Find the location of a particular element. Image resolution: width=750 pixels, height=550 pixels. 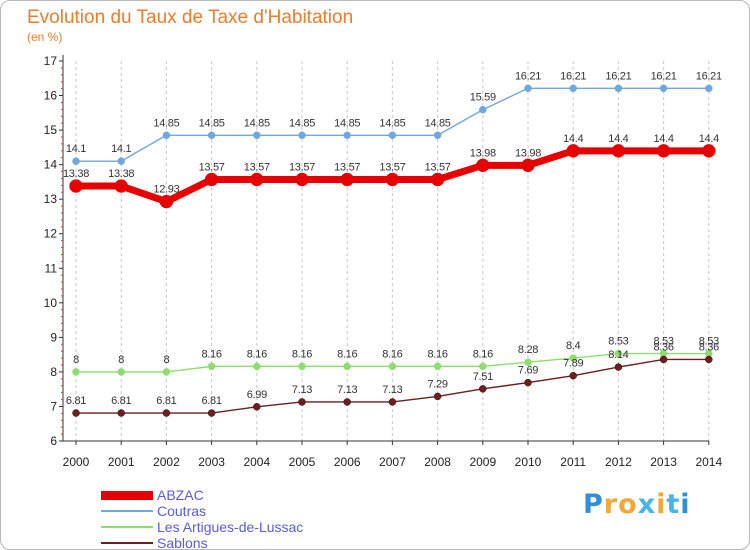

data-label-coutras-2011: 16.21 is located at coordinates (573, 76).